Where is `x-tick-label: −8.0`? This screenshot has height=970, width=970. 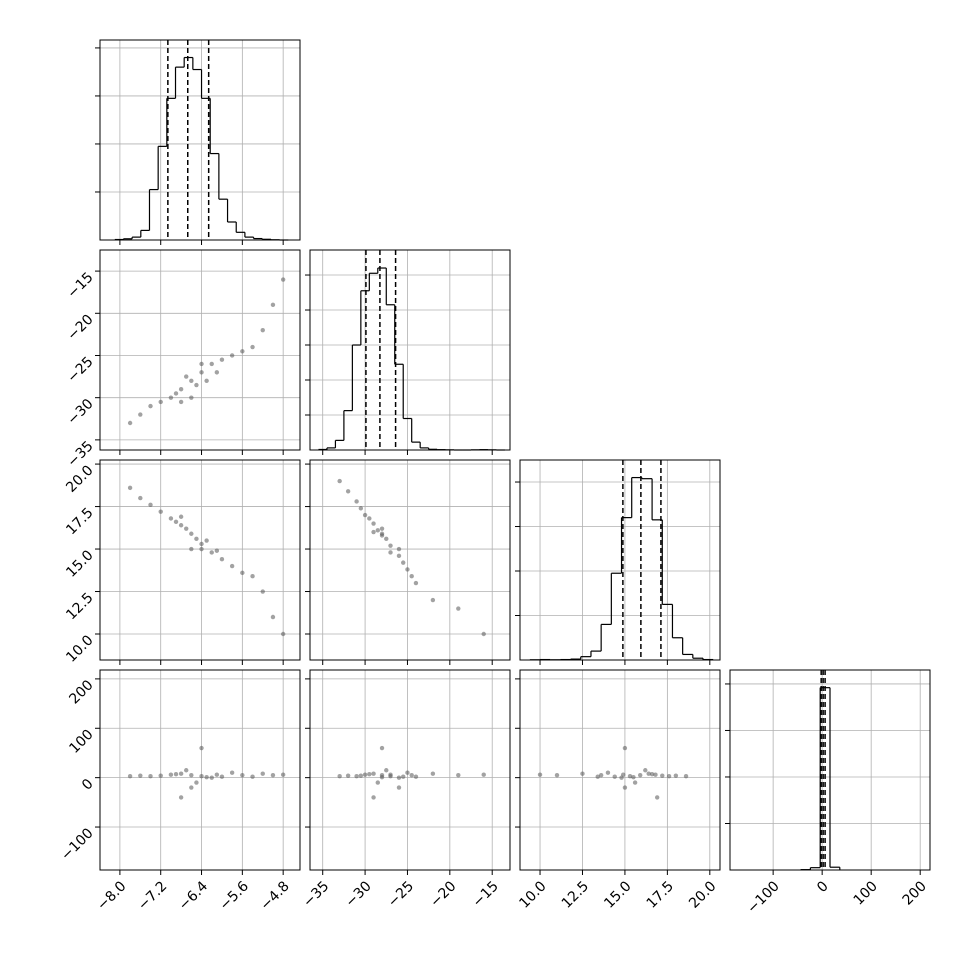 x-tick-label: −8.0 is located at coordinates (111, 895).